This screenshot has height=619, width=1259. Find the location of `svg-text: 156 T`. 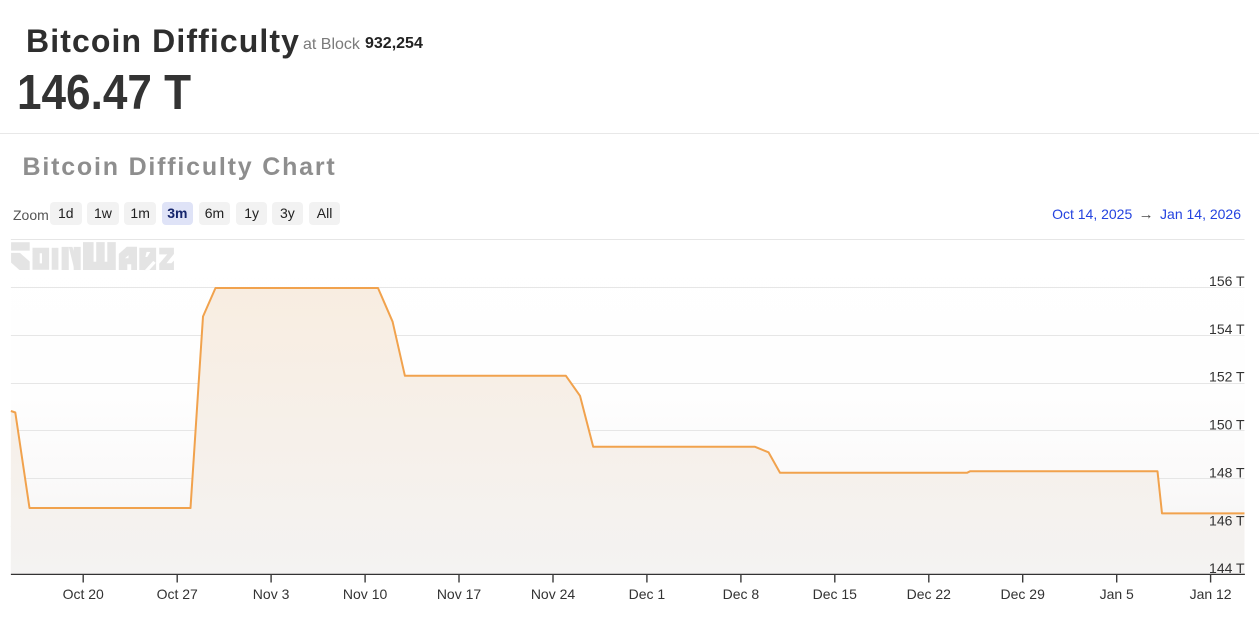

svg-text: 156 T is located at coordinates (1227, 281).